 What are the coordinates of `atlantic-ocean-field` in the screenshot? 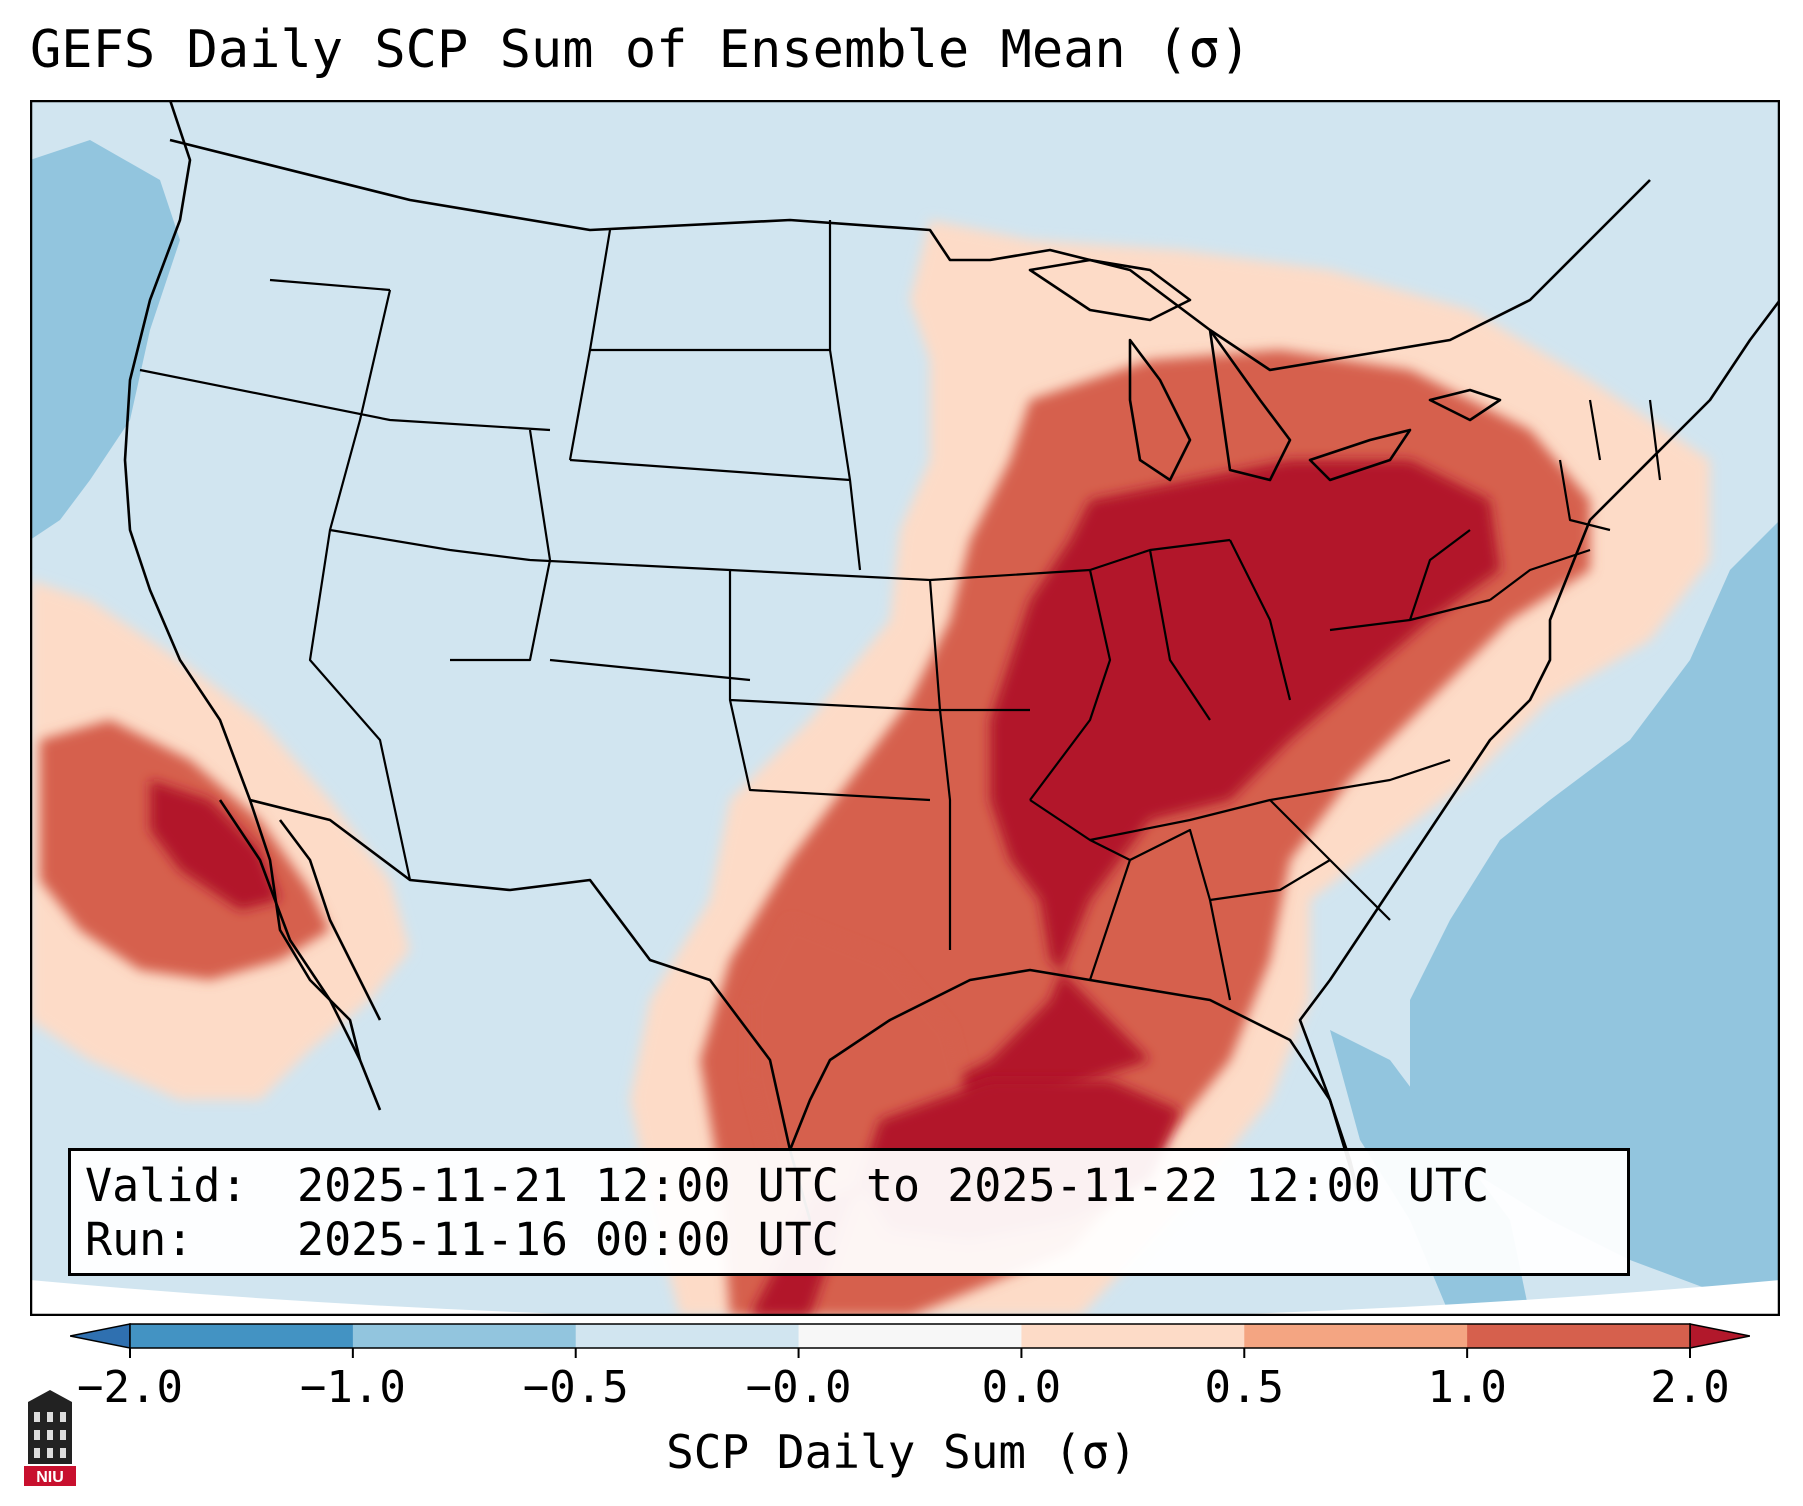 It's located at (1595, 918).